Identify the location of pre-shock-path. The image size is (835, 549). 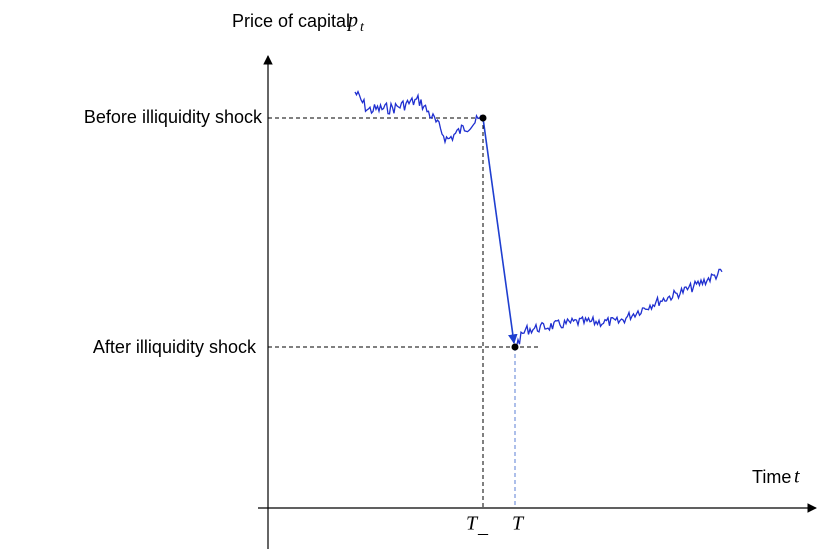
(418, 117).